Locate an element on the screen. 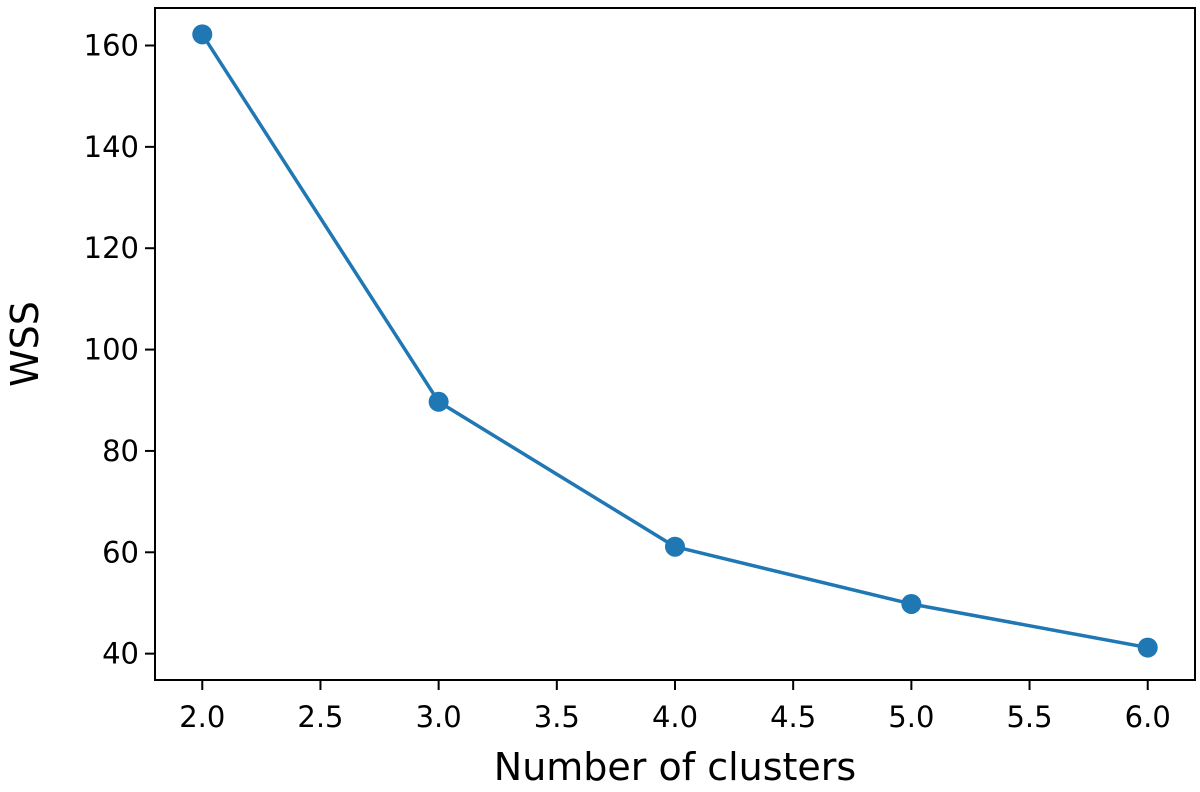 The image size is (1200, 792). y-axis-ticks: 40 60 80 100 120 140 160 is located at coordinates (119, 350).